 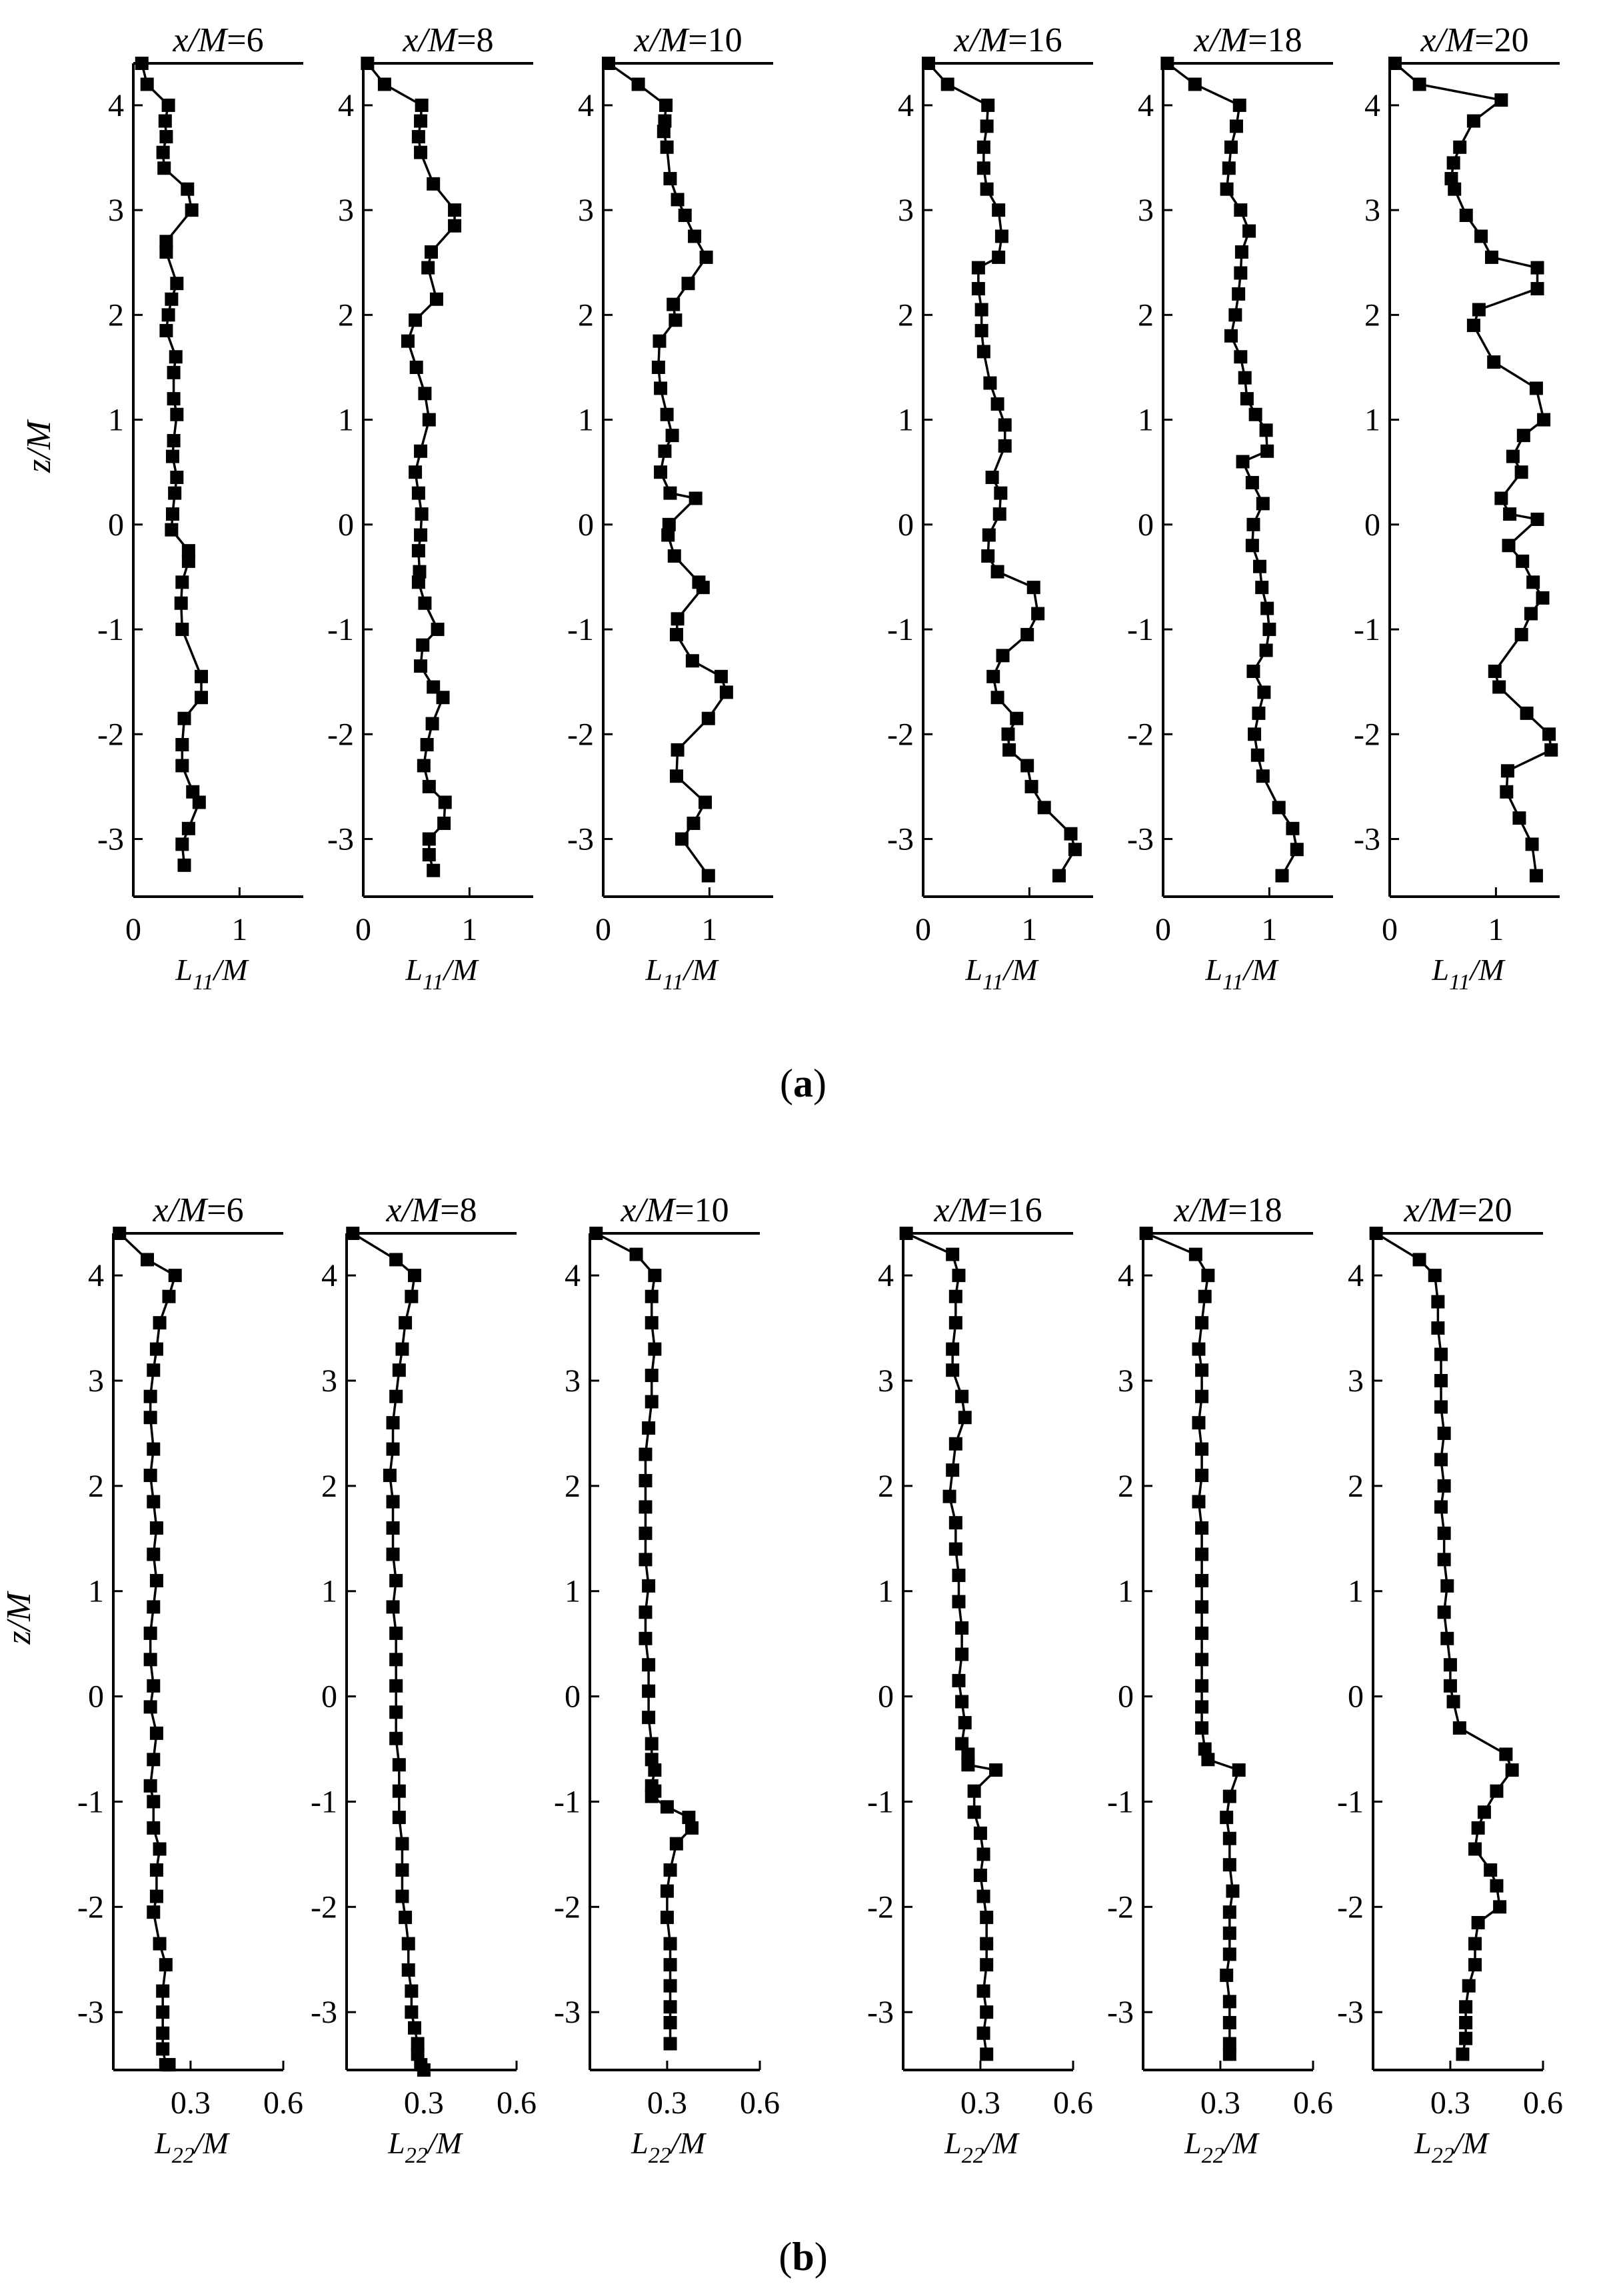 What do you see at coordinates (329, 1591) in the screenshot?
I see `y-tick-label: 1` at bounding box center [329, 1591].